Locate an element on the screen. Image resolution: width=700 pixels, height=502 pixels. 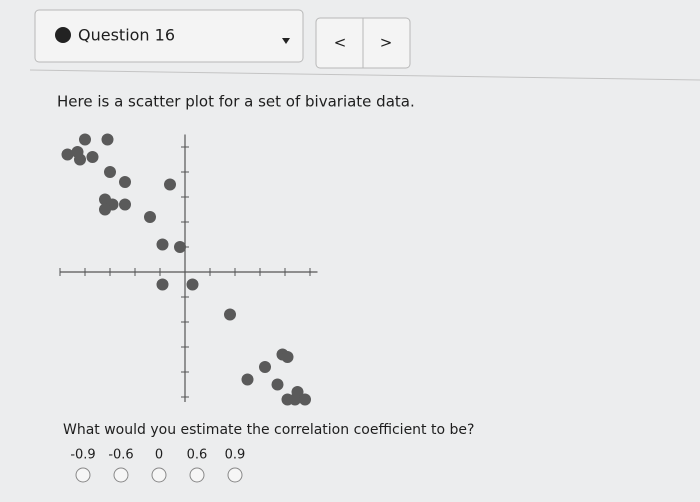
choice-label: 0 is located at coordinates (159, 455).